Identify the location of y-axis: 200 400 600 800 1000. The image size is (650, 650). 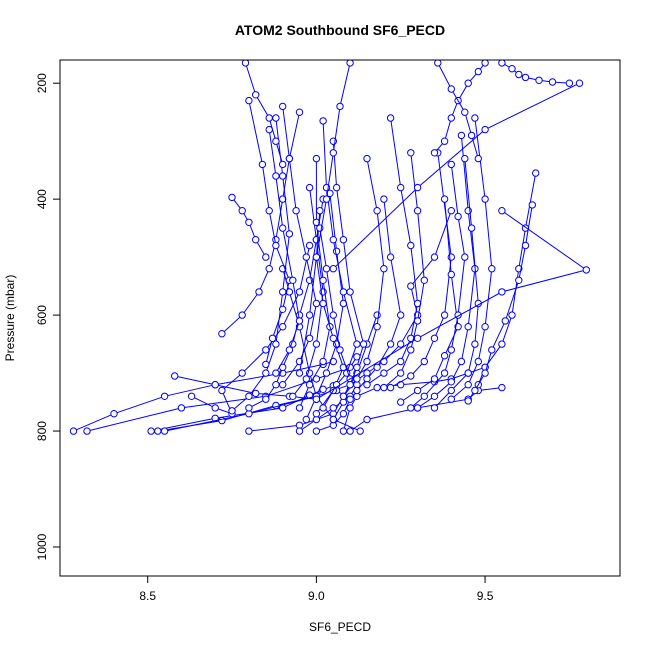
(47, 316).